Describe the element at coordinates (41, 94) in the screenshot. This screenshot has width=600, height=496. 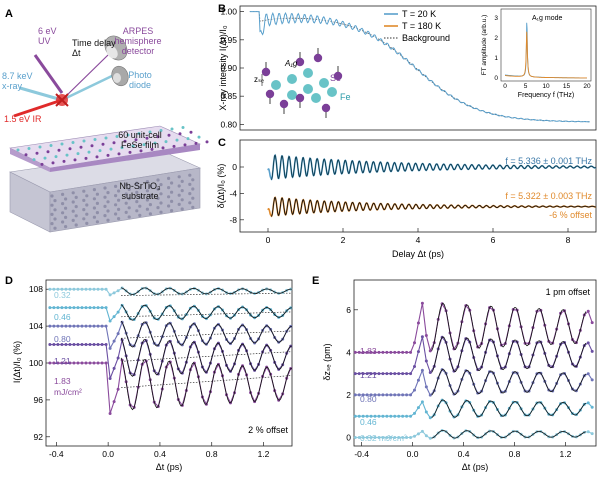
I see `xray-beam` at that location.